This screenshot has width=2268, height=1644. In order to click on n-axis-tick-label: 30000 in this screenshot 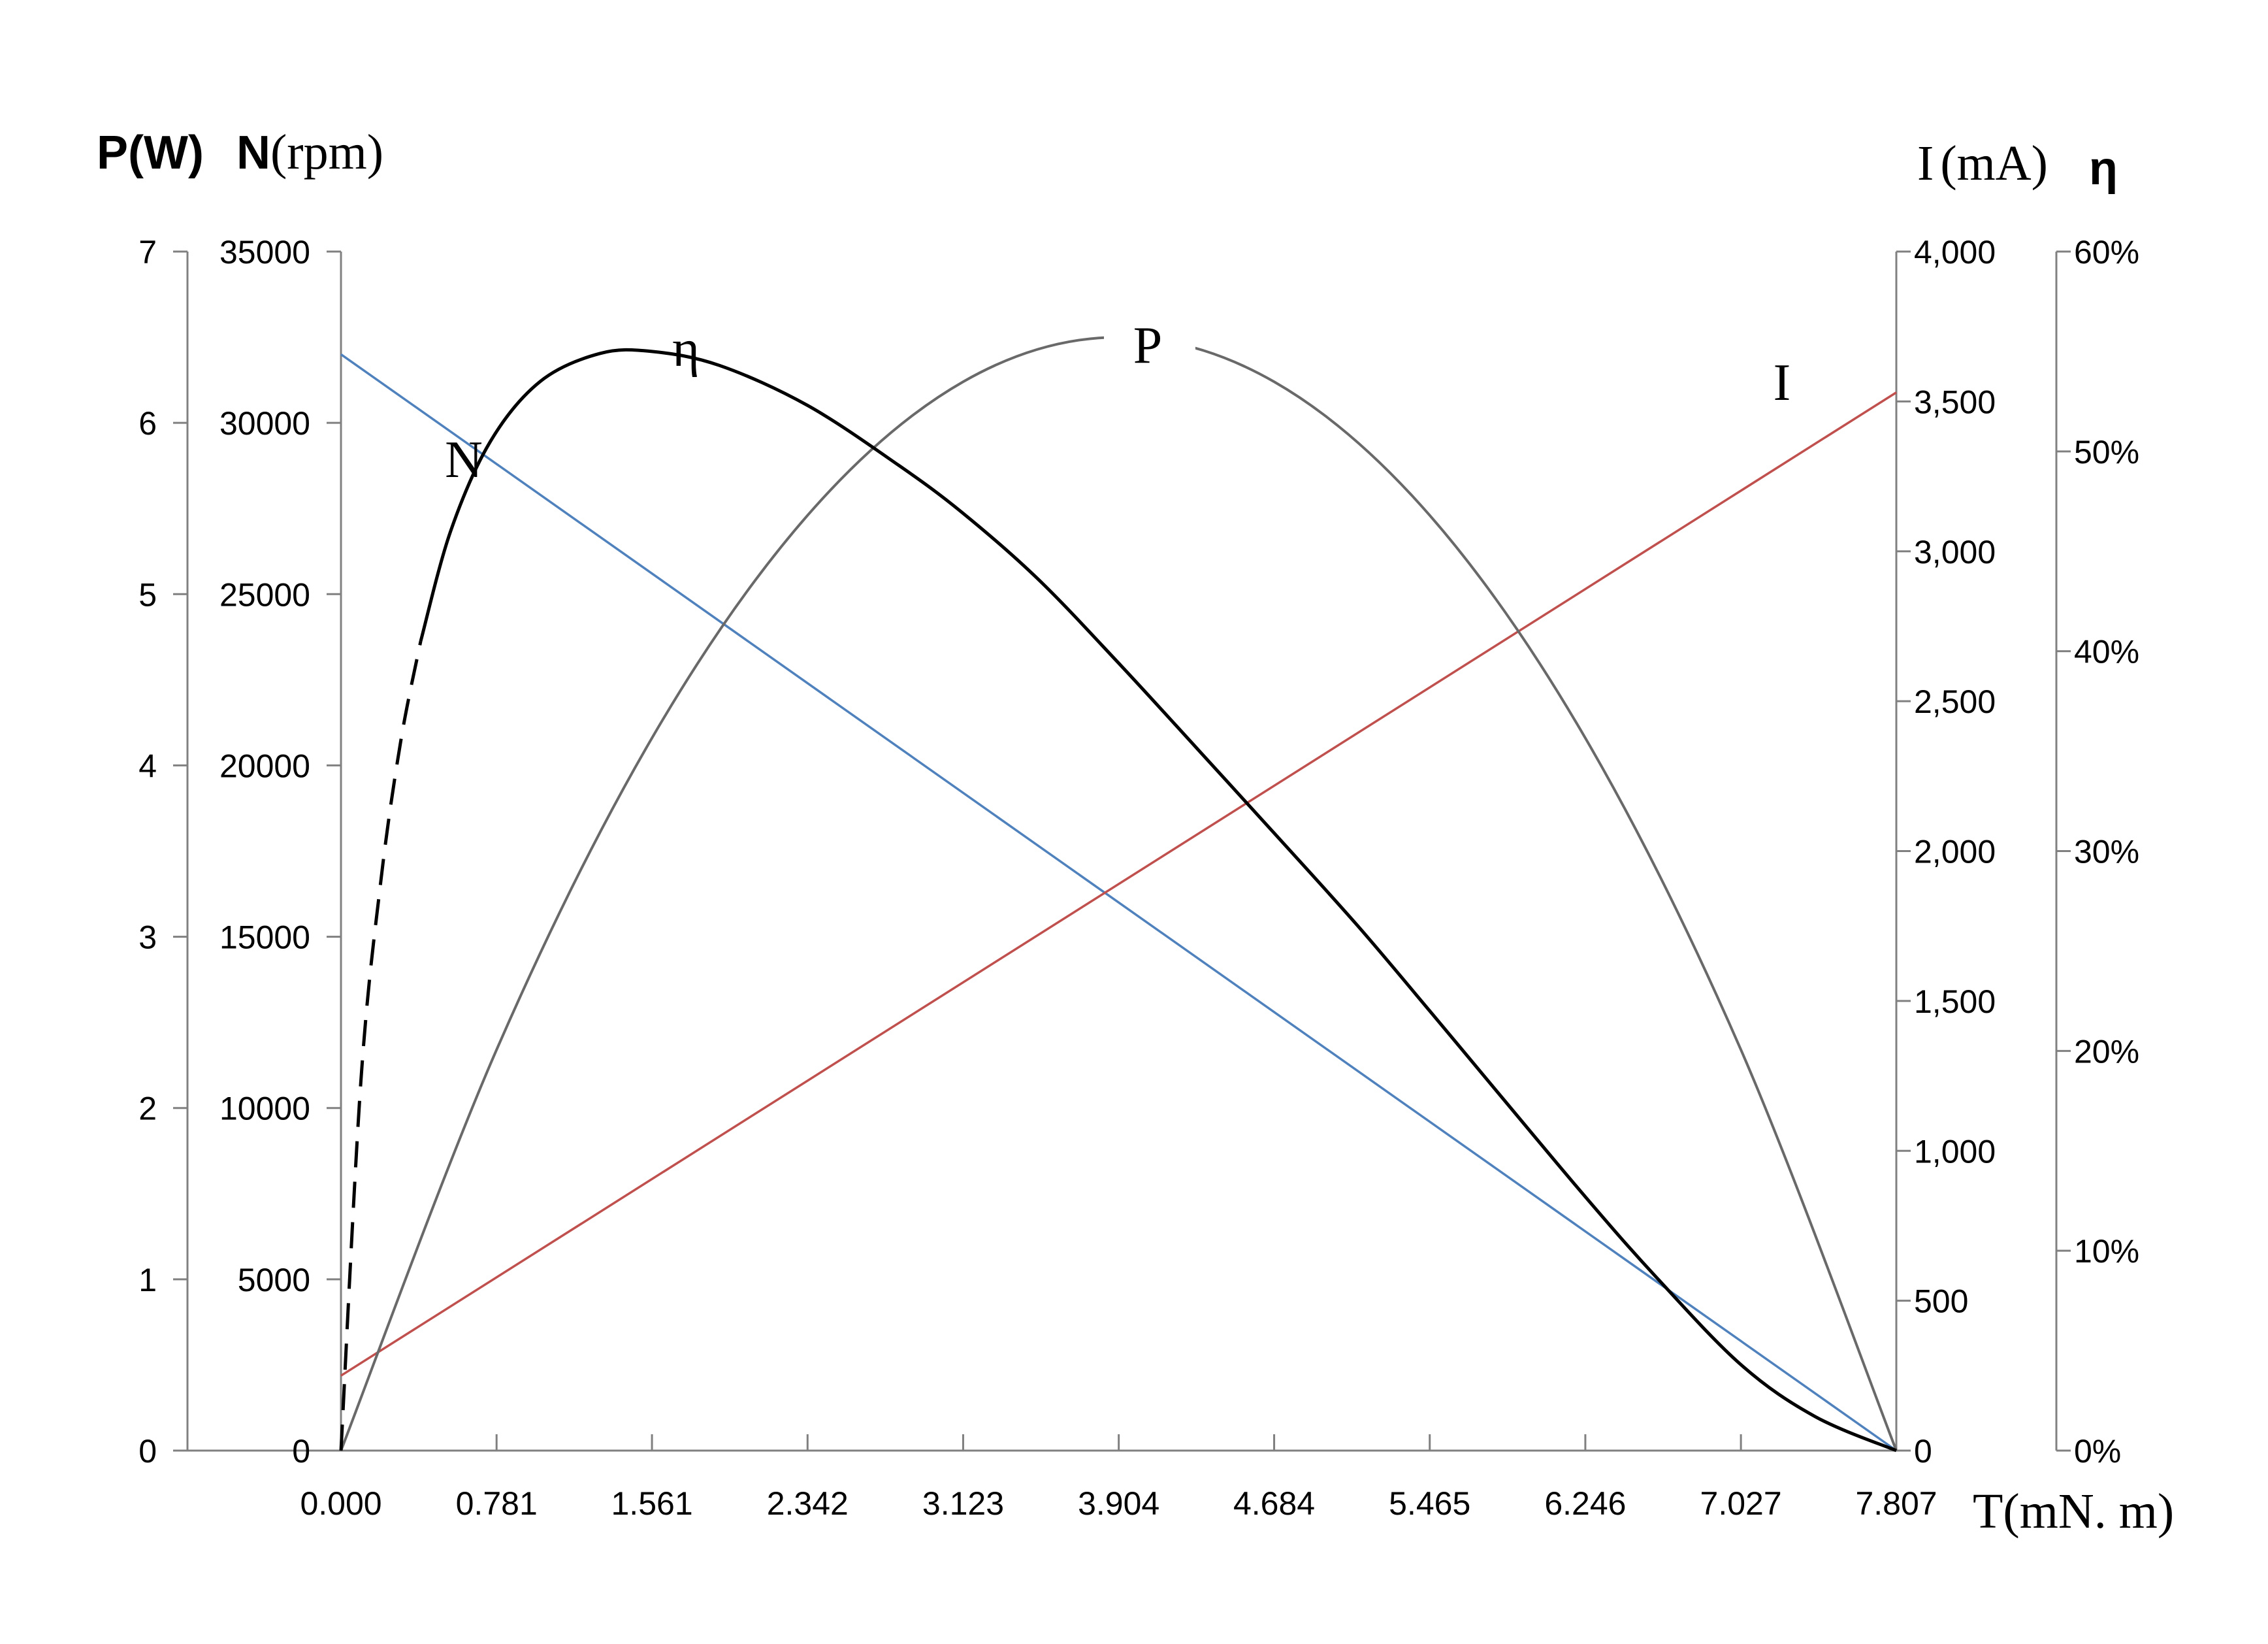, I will do `click(264, 423)`.